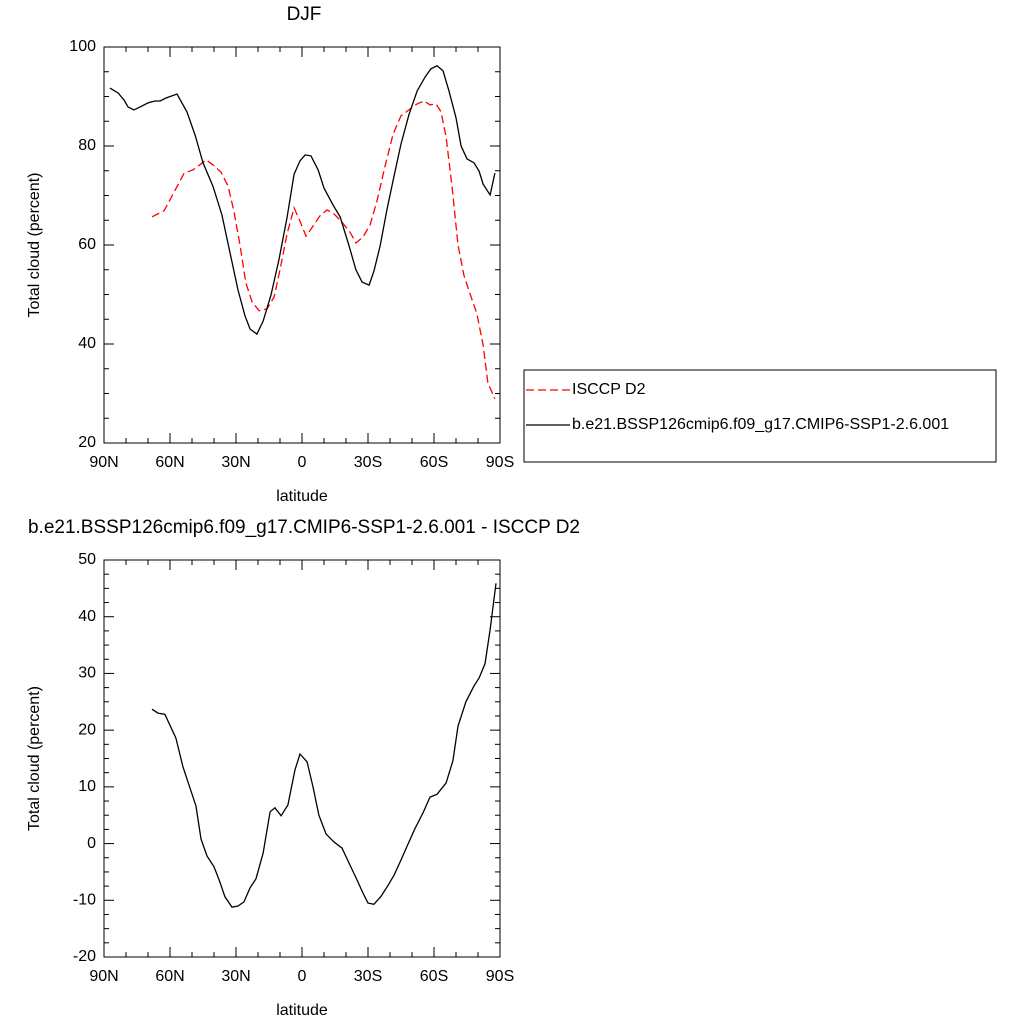  What do you see at coordinates (87, 145) in the screenshot?
I see `y-tick-label: 80` at bounding box center [87, 145].